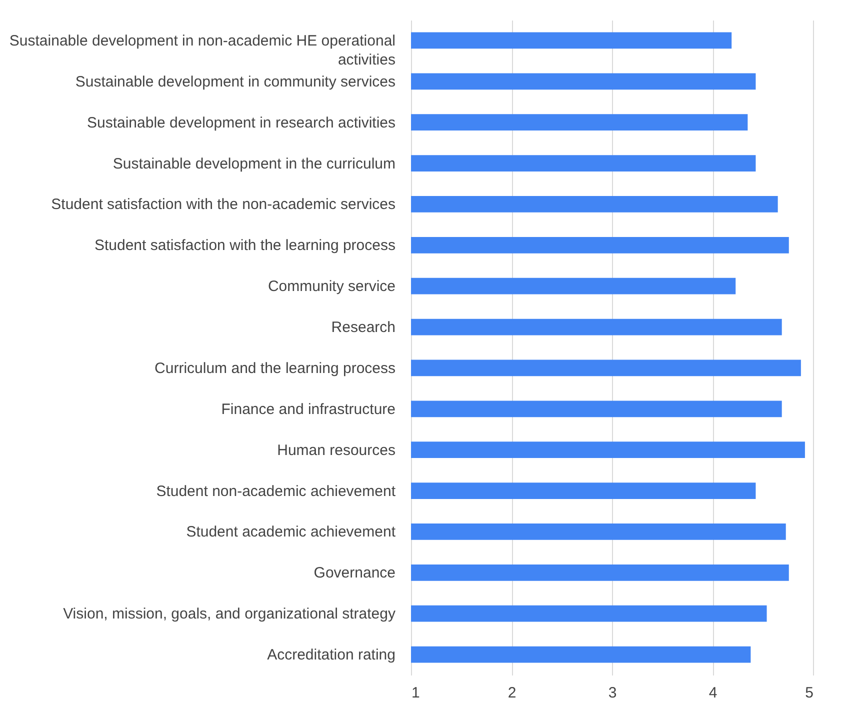  I want to click on y-tick-label: Governance, so click(355, 573).